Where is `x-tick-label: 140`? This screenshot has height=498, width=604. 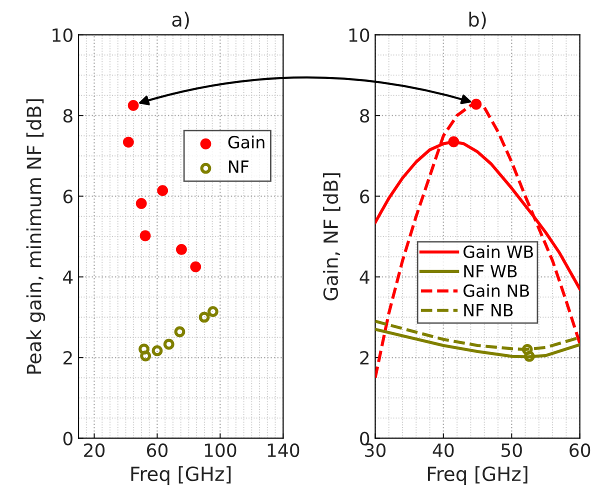 x-tick-label: 140 is located at coordinates (284, 450).